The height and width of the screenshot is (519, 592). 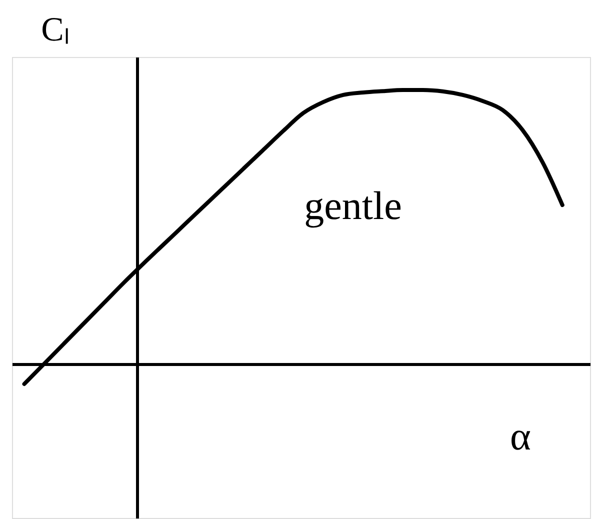 I want to click on x-axis-title: α, so click(x=521, y=436).